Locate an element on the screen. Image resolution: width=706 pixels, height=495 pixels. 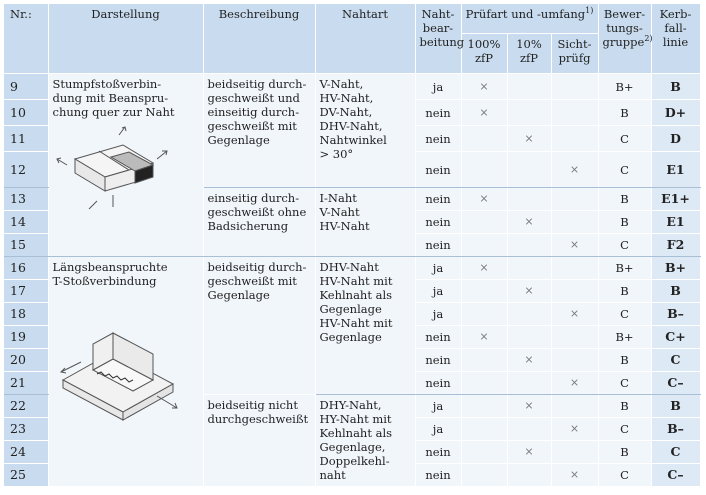
butt-joint-sketch is located at coordinates (111, 168).